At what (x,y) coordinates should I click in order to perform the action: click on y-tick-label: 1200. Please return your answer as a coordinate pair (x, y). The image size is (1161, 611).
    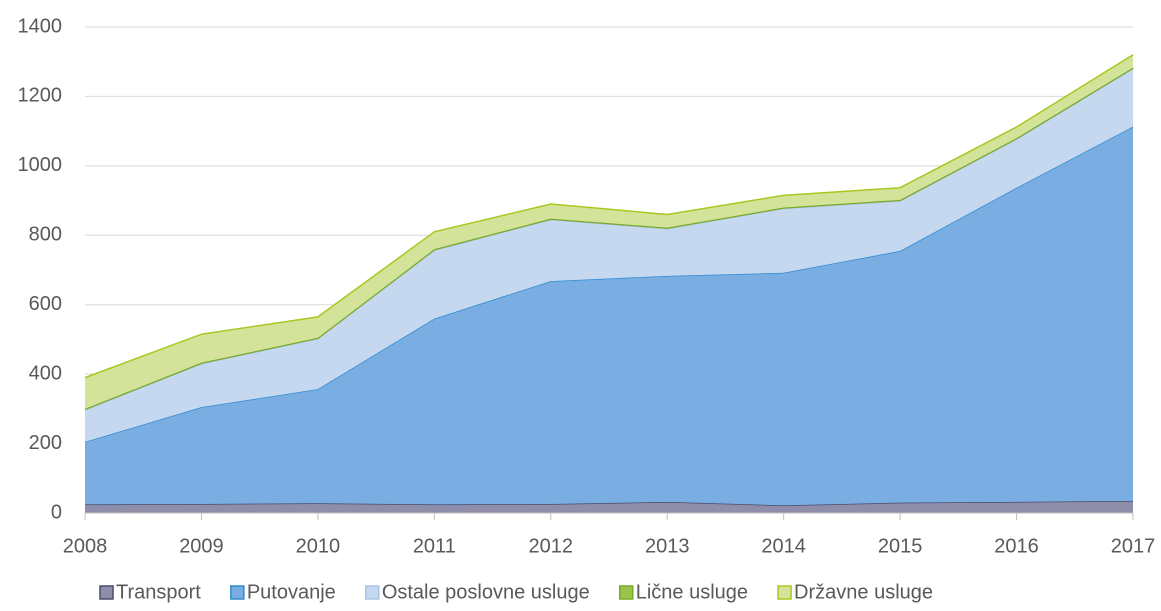
    Looking at the image, I should click on (40, 96).